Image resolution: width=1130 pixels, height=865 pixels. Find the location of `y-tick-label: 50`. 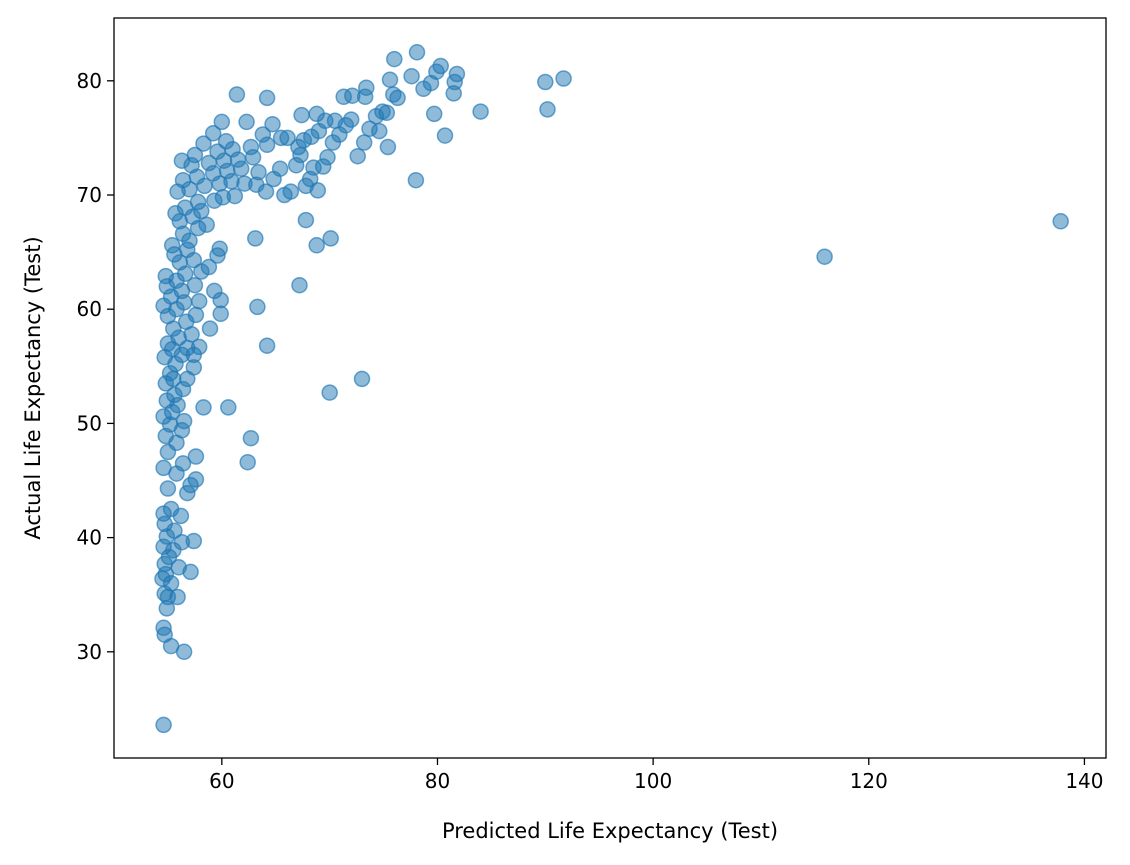

y-tick-label: 50 is located at coordinates (89, 423).